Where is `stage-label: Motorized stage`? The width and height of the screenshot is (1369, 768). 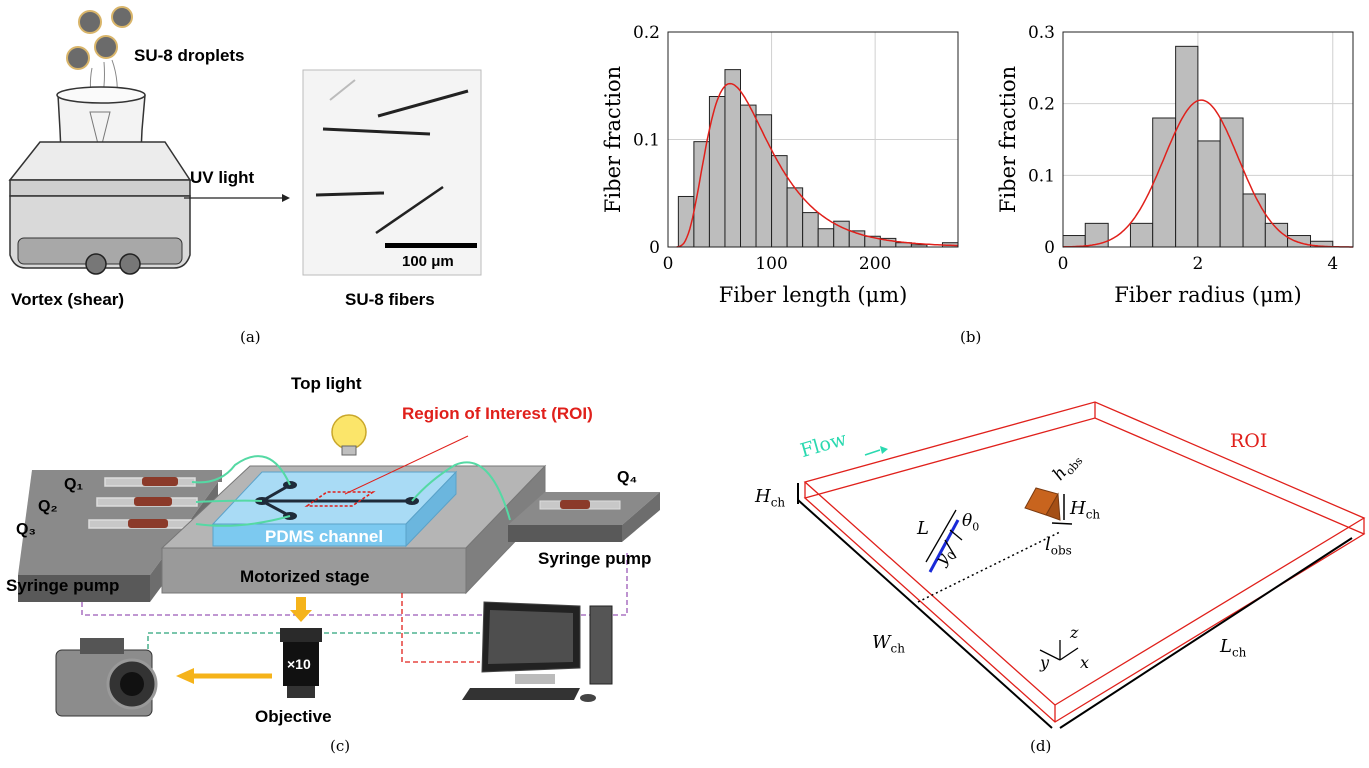
stage-label: Motorized stage is located at coordinates (305, 576).